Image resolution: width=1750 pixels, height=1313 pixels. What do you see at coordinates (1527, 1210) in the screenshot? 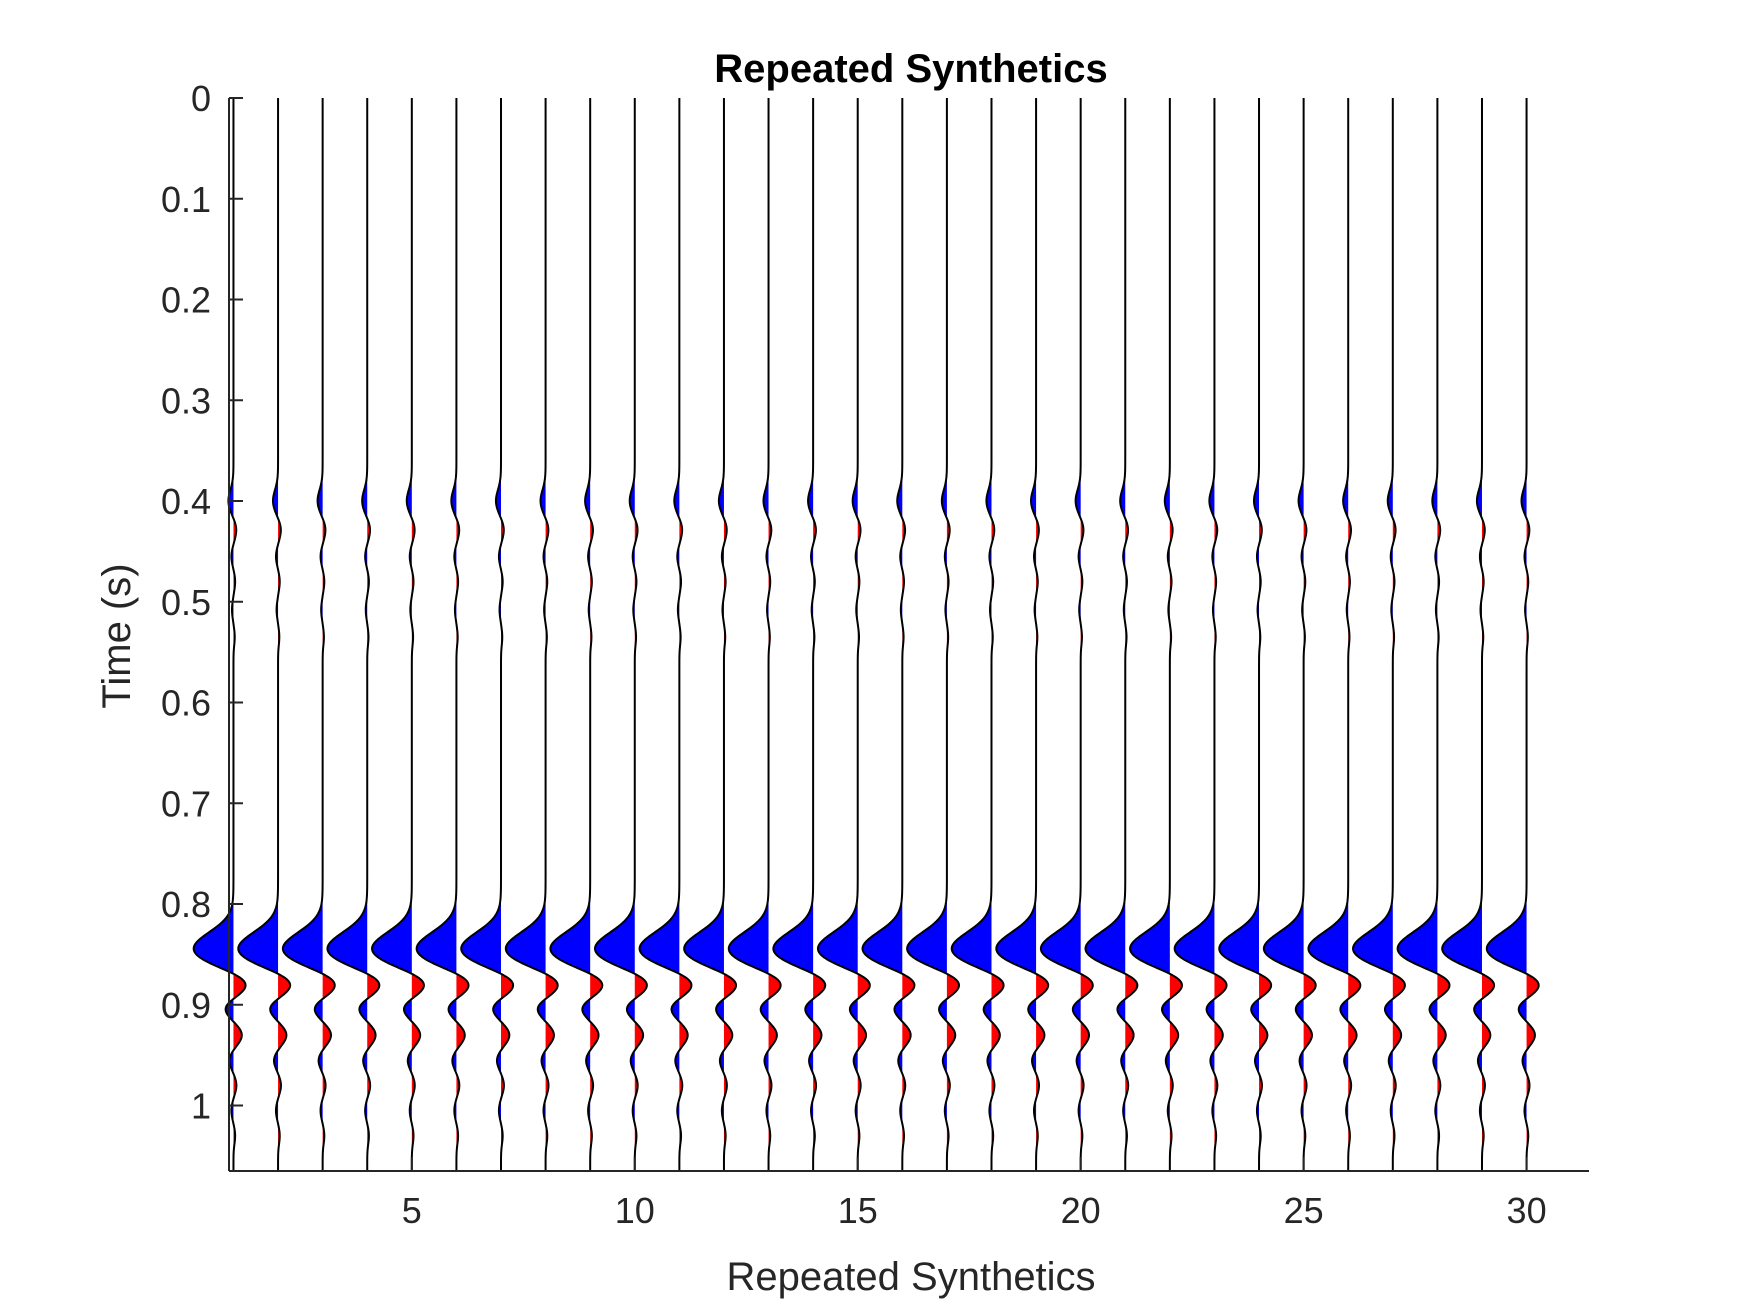
I see `x-tick-label: 30` at bounding box center [1527, 1210].